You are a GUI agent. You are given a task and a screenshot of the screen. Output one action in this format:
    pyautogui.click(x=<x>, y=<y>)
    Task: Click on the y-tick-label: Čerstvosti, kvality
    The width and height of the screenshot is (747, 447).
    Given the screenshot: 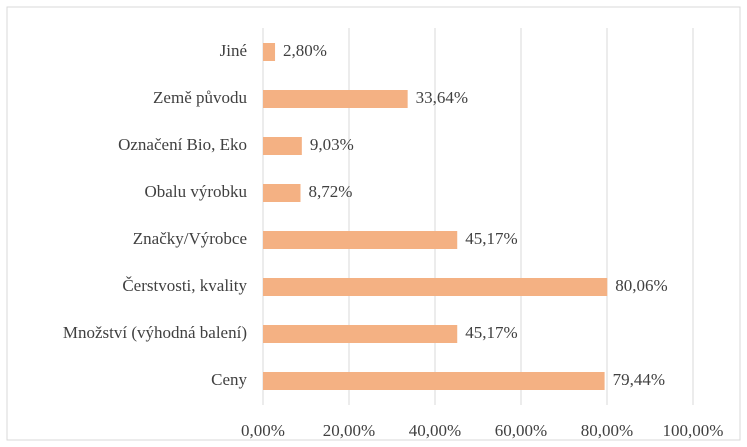 What is the action you would take?
    pyautogui.click(x=184, y=285)
    